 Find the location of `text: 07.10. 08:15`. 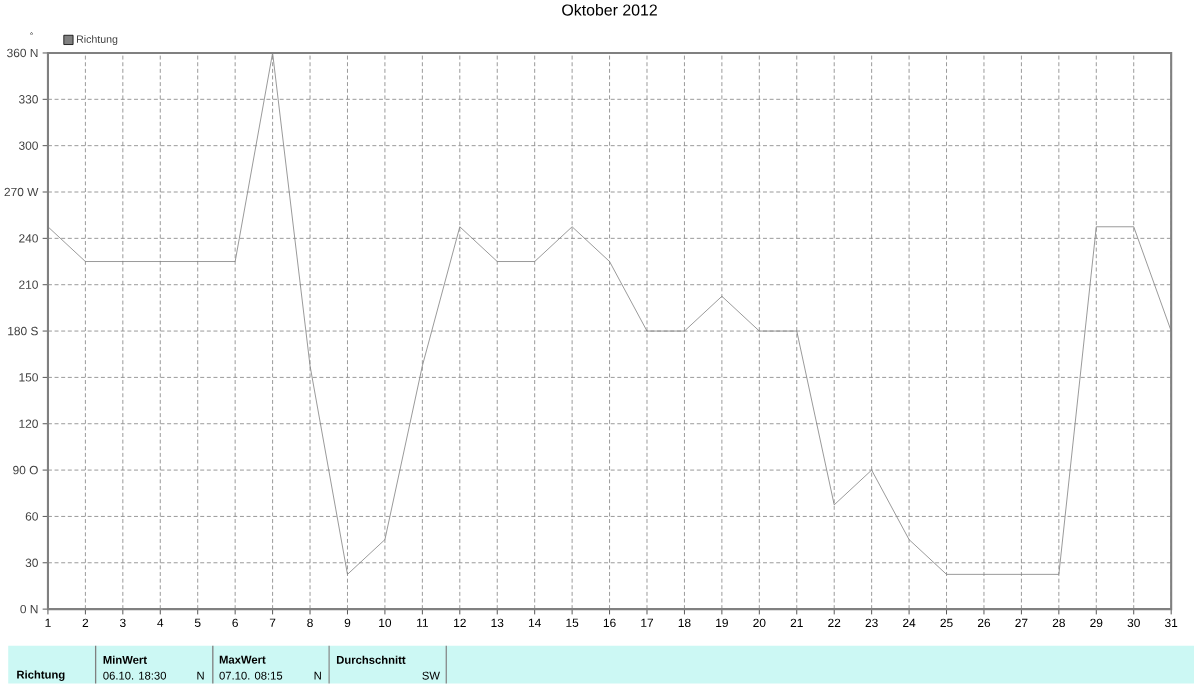

text: 07.10. 08:15 is located at coordinates (251, 675).